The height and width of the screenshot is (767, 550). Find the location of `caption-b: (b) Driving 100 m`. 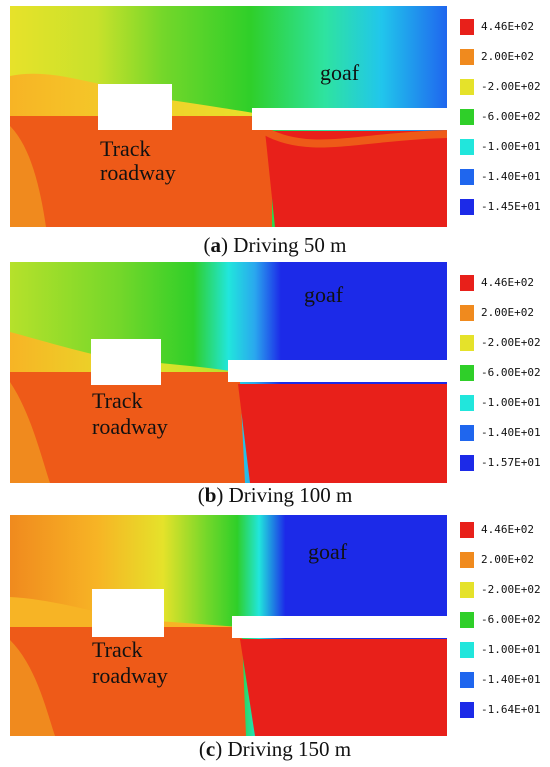

caption-b: (b) Driving 100 m is located at coordinates (275, 495).